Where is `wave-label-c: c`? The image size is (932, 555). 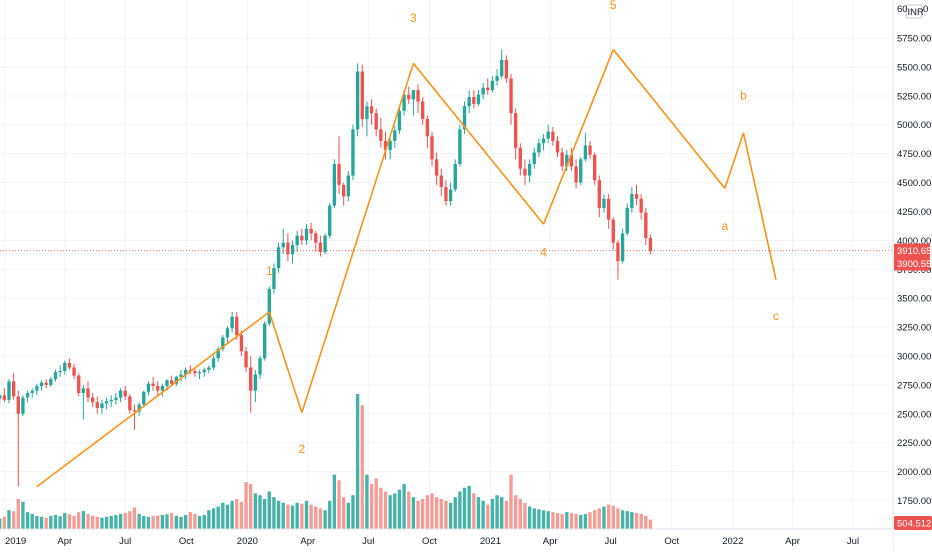
wave-label-c: c is located at coordinates (776, 316).